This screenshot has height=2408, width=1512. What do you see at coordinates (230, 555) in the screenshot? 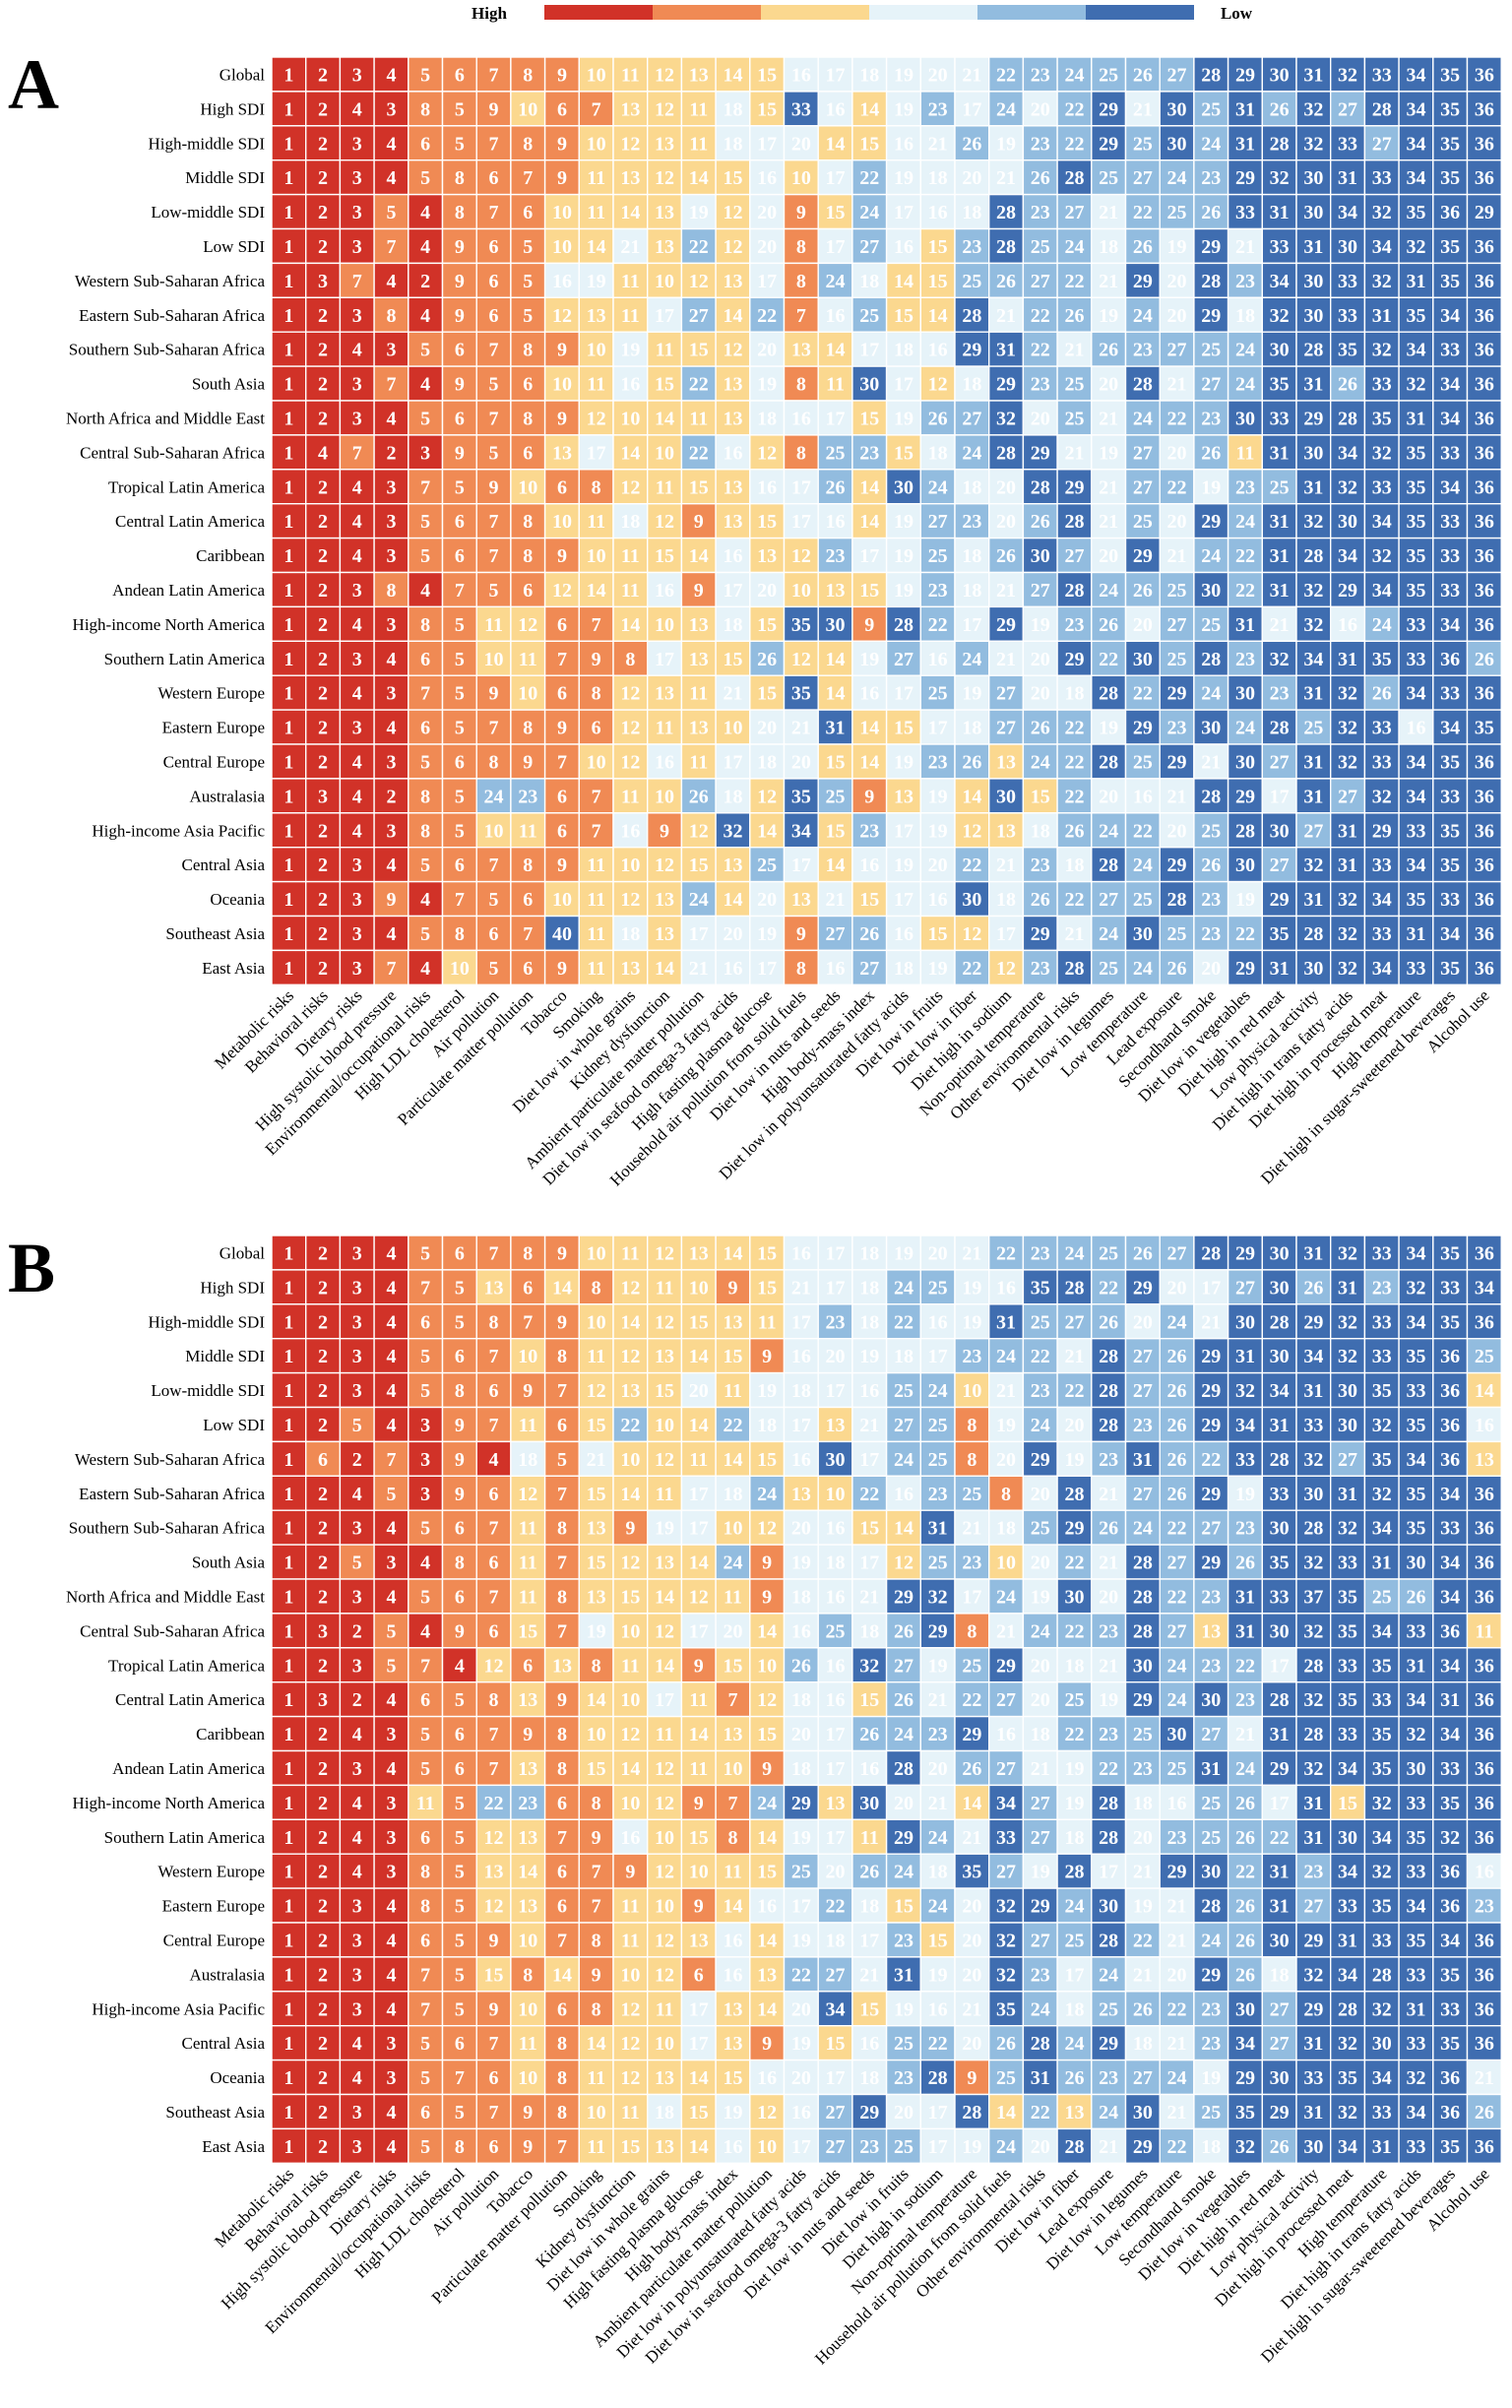
I see `row-label: Caribbean` at bounding box center [230, 555].